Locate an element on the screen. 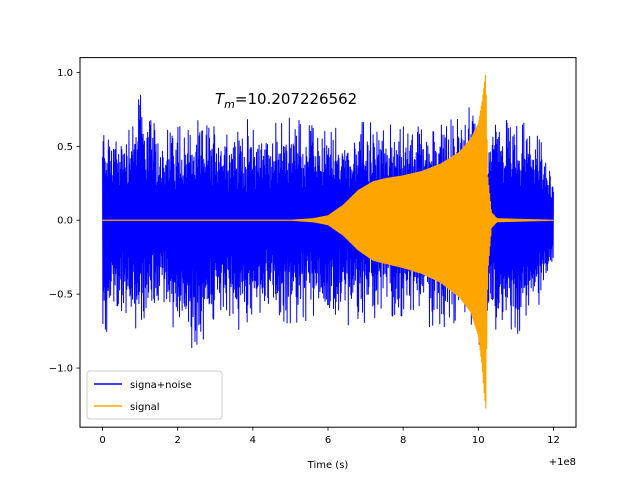 This screenshot has height=480, width=640. x-tick-label: 2 is located at coordinates (178, 440).